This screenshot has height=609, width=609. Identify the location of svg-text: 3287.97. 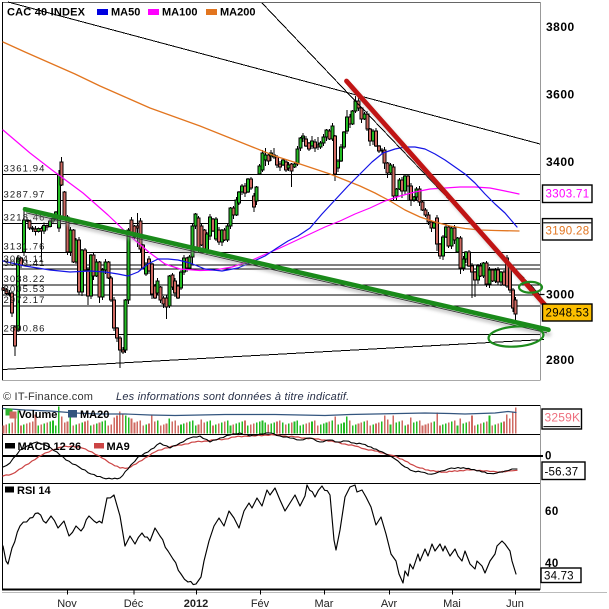
(25, 195).